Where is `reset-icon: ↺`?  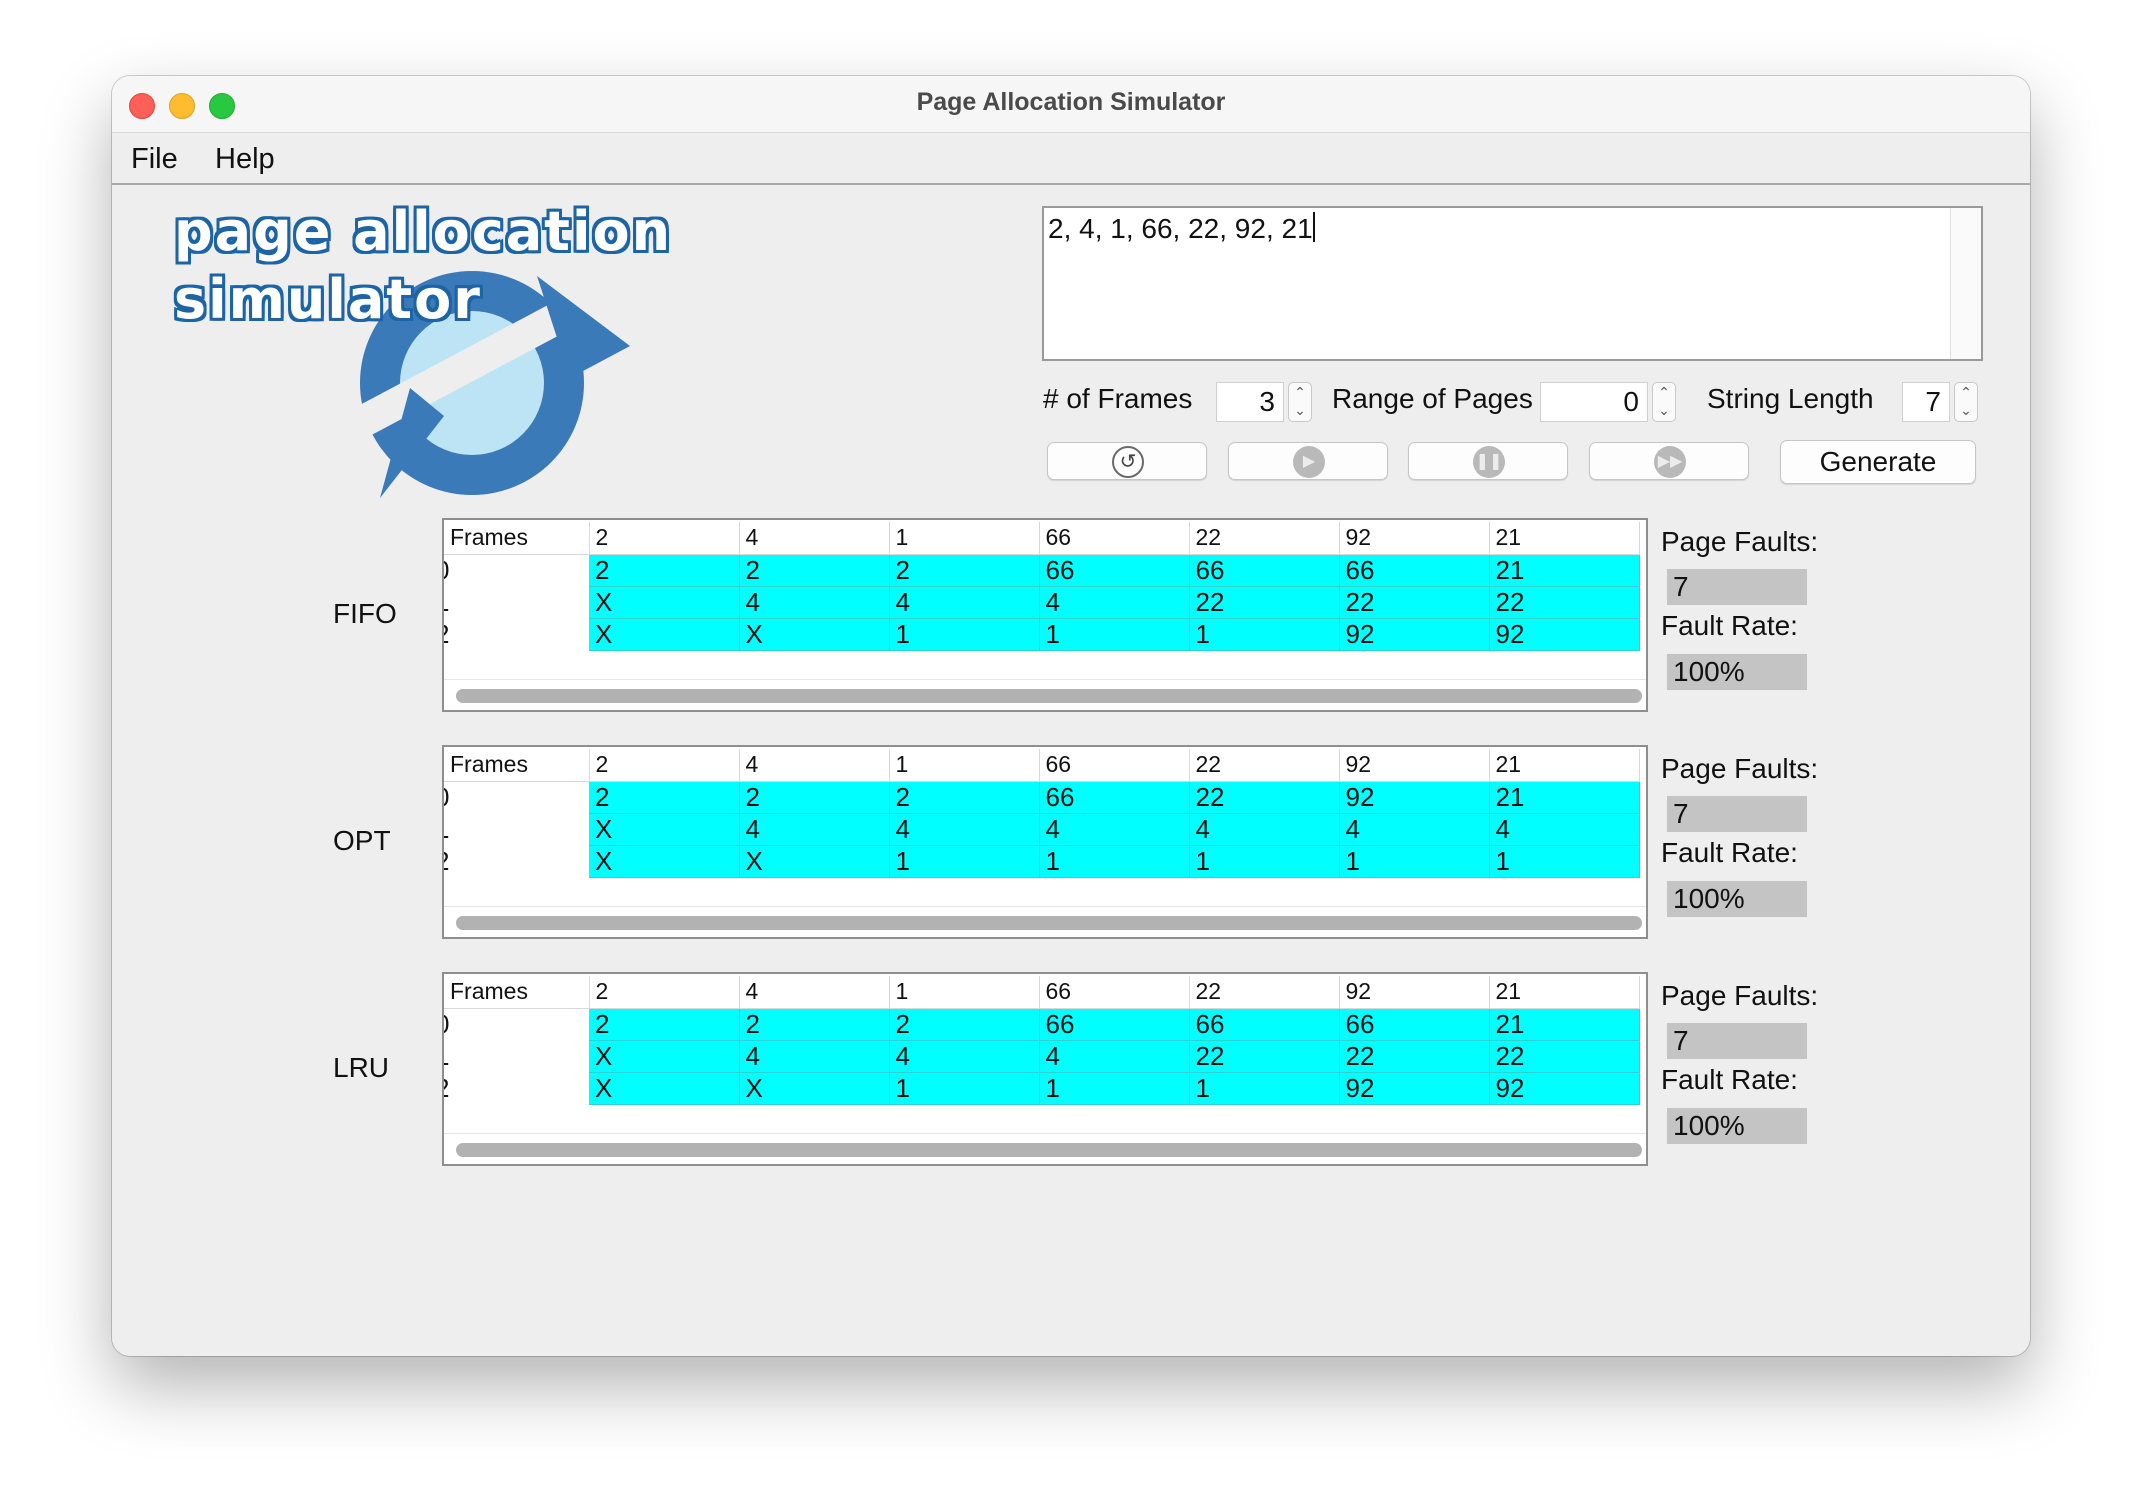
reset-icon: ↺ is located at coordinates (1128, 462).